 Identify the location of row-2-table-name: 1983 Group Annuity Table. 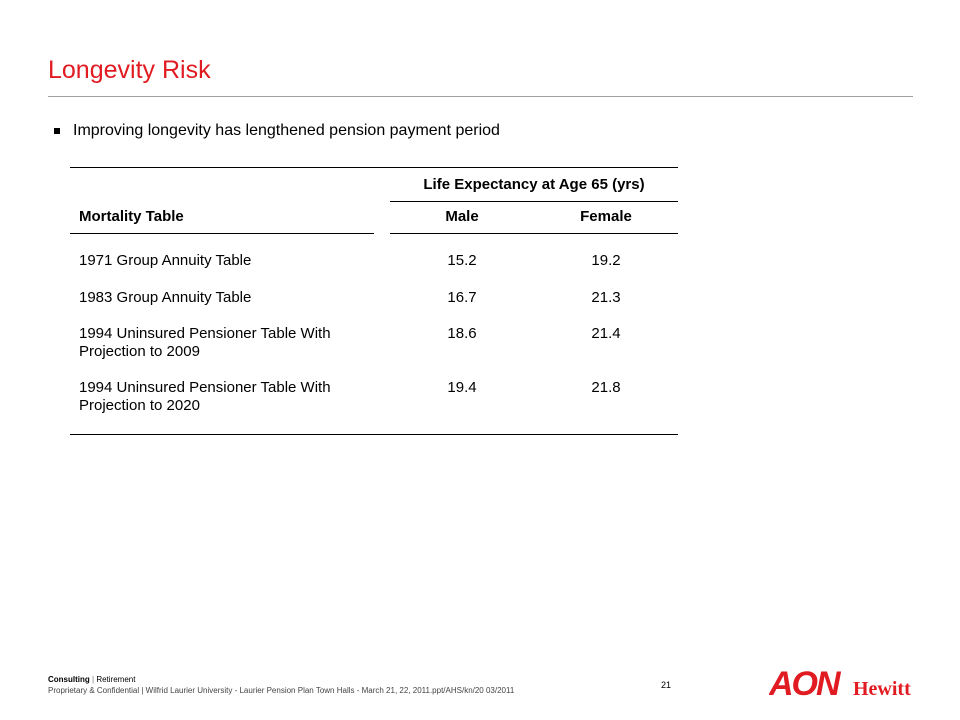
(165, 297).